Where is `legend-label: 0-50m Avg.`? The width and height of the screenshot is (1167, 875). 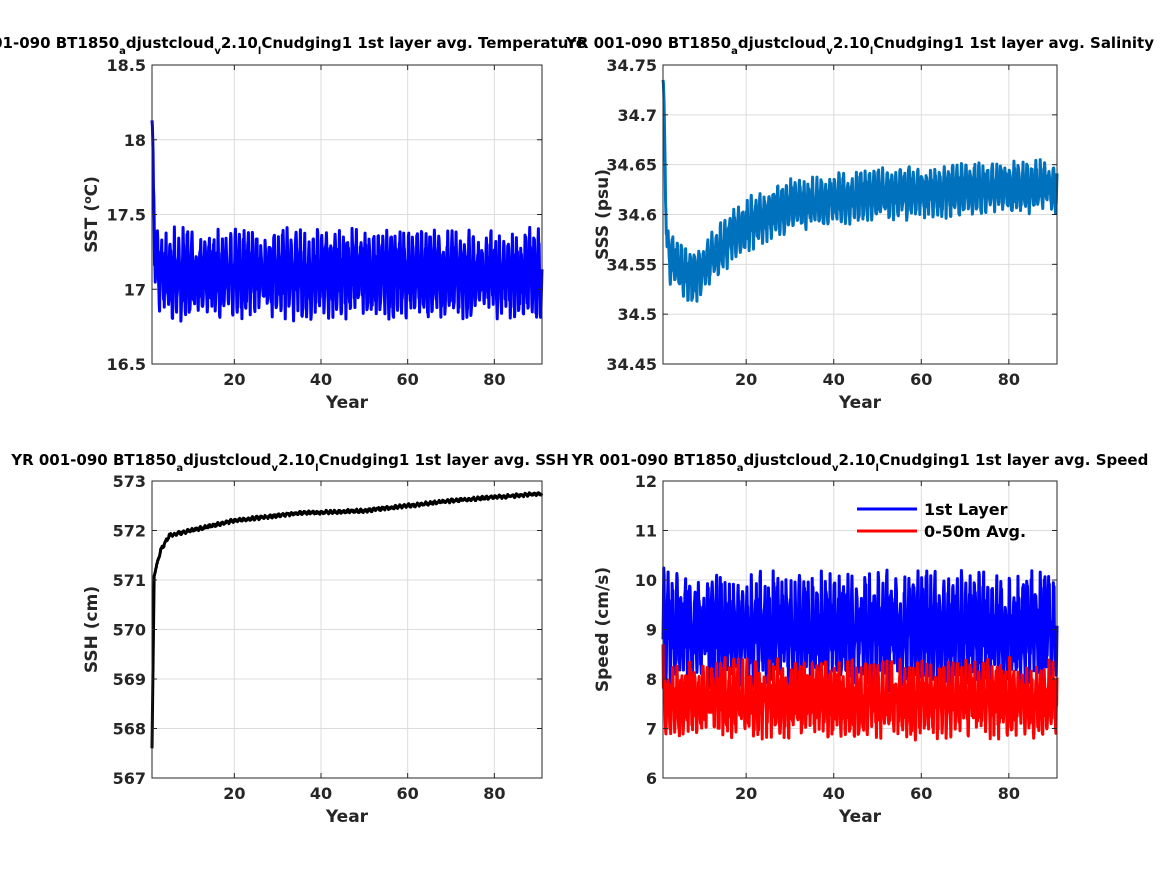
legend-label: 0-50m Avg. is located at coordinates (975, 531).